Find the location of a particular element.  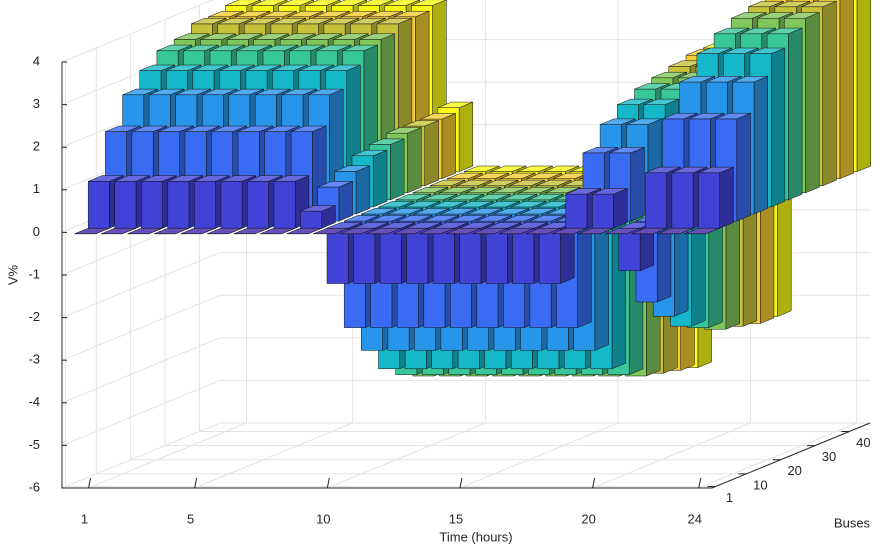

x-tick-label: 10 is located at coordinates (323, 518).